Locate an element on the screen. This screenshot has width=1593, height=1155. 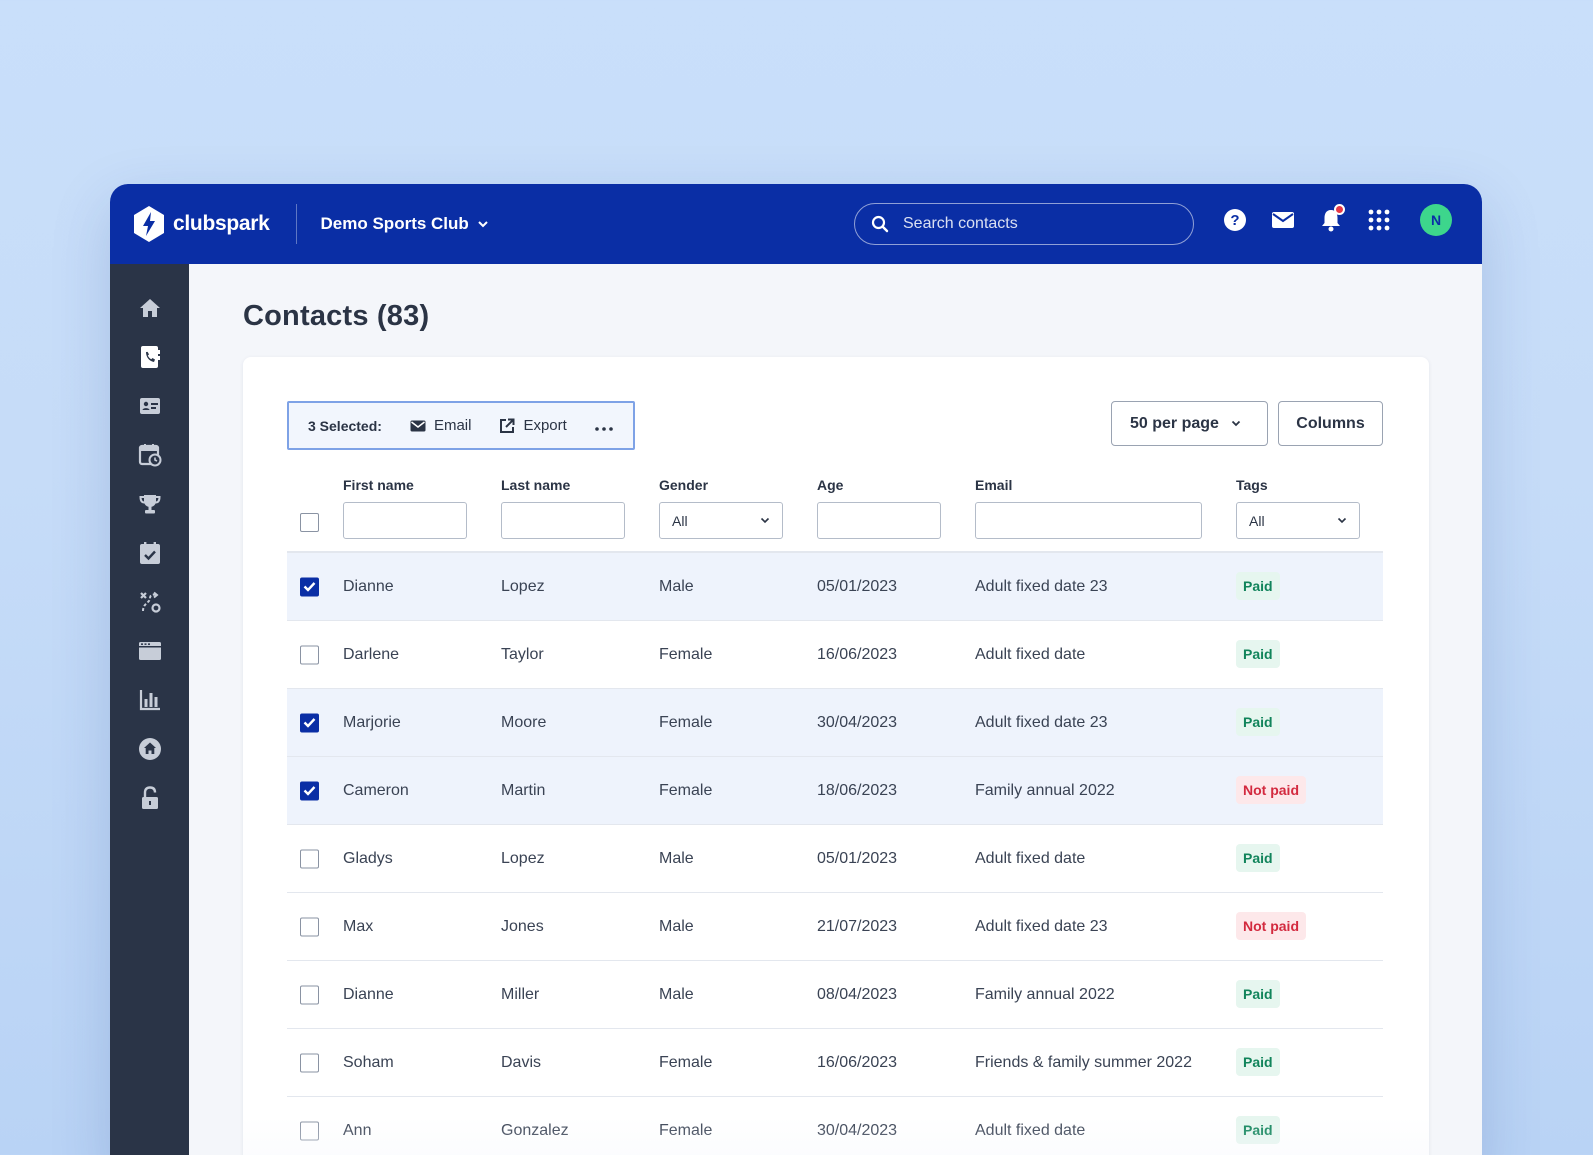
club-home-icon is located at coordinates (149, 749).